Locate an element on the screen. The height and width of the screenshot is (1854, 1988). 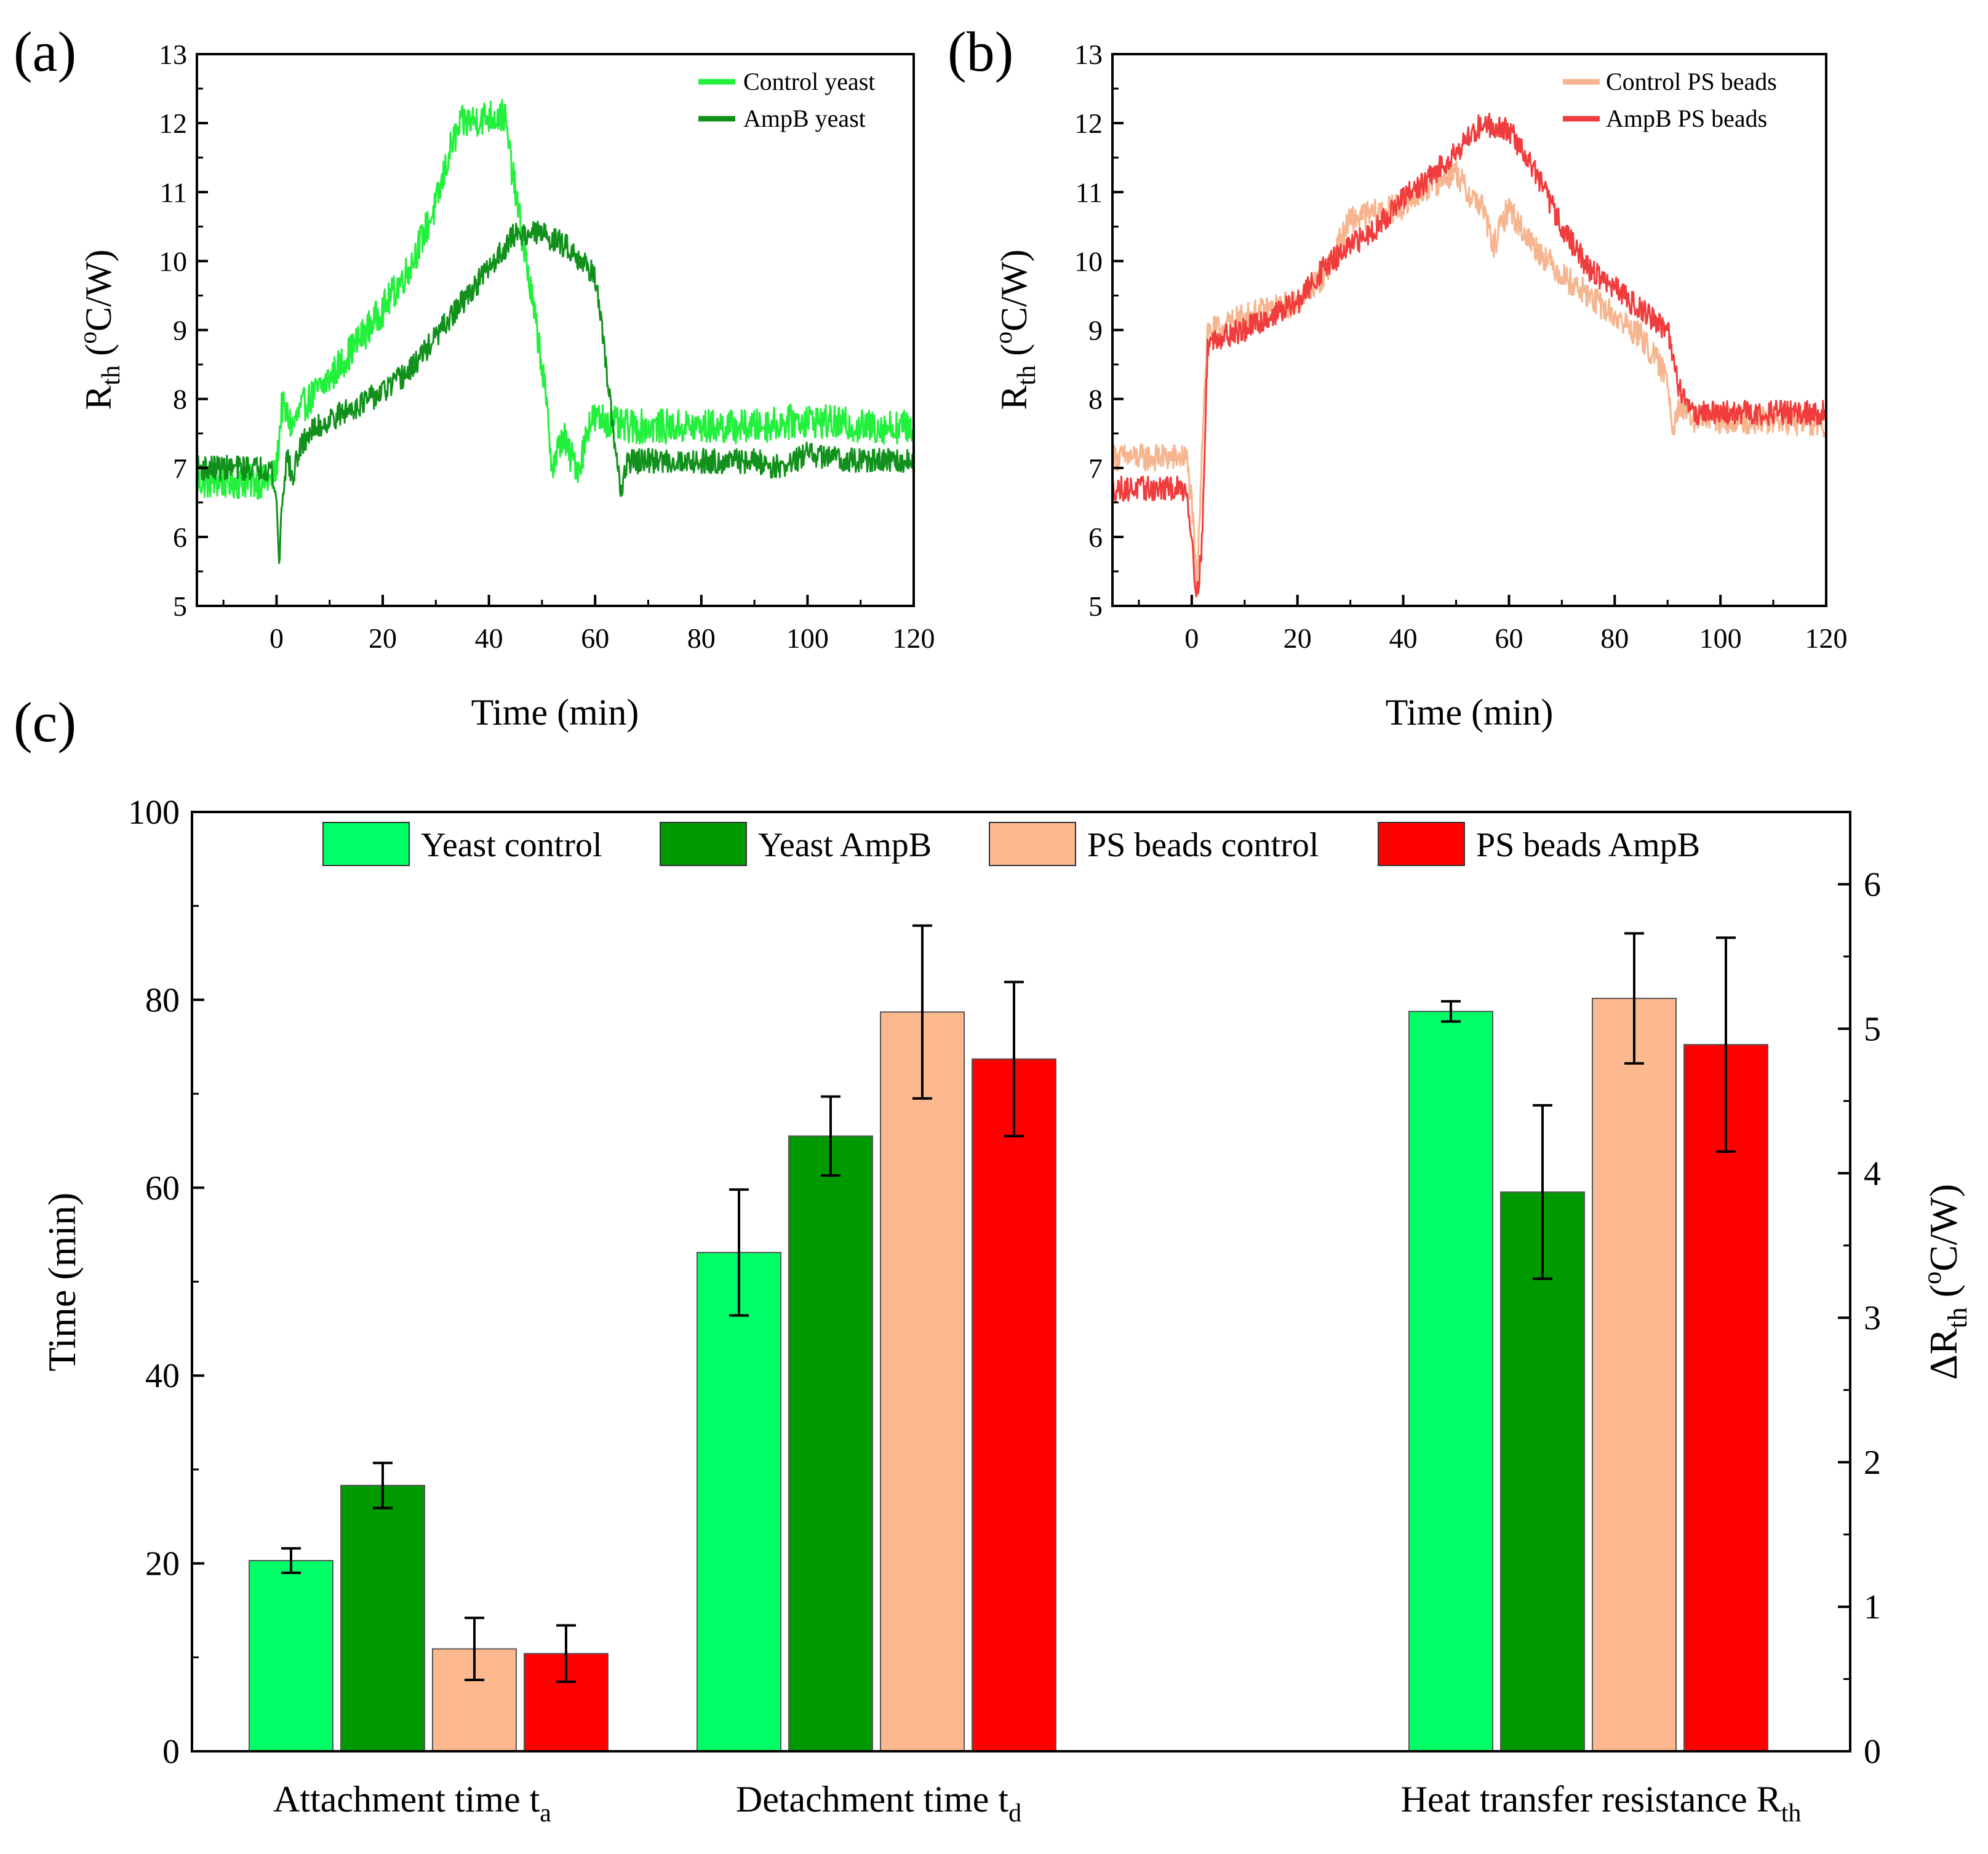
panel-a-y-label-post: C/W) is located at coordinates (98, 291).